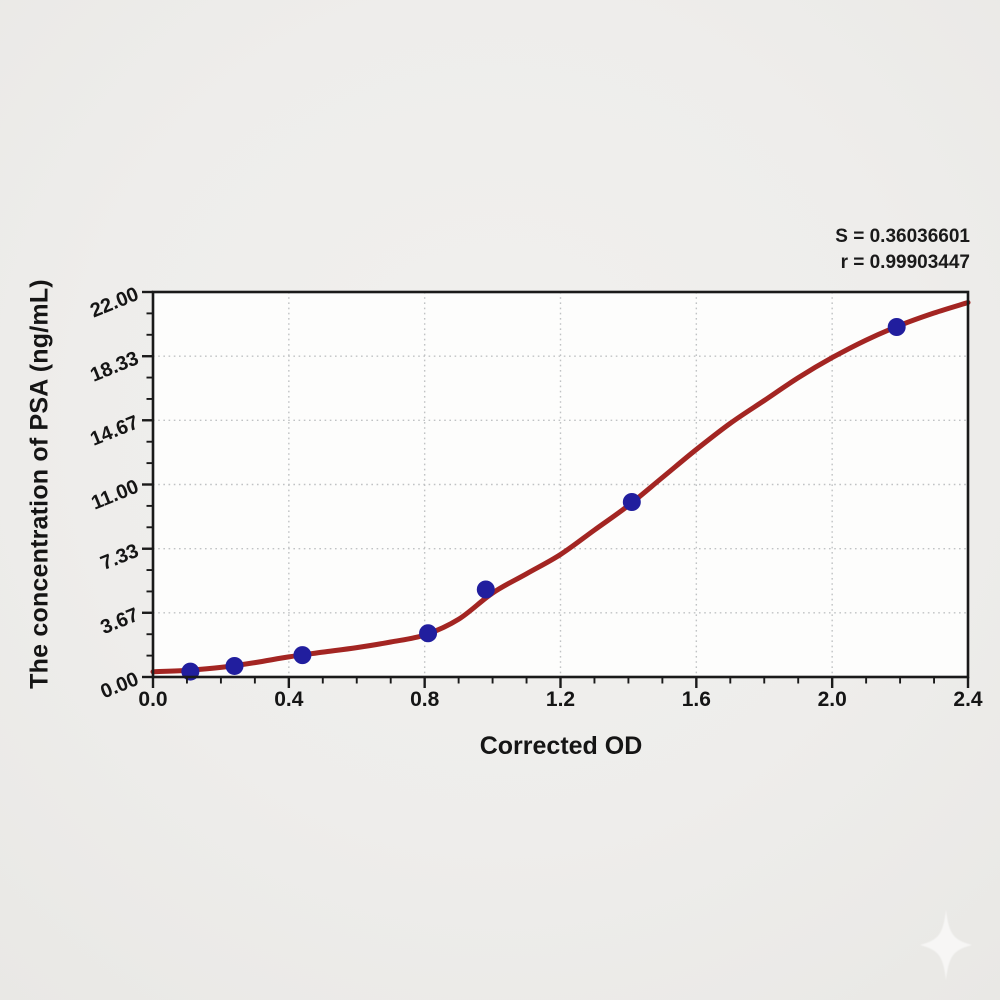 The height and width of the screenshot is (1000, 1000). I want to click on x-tick-label: 1.2, so click(560, 699).